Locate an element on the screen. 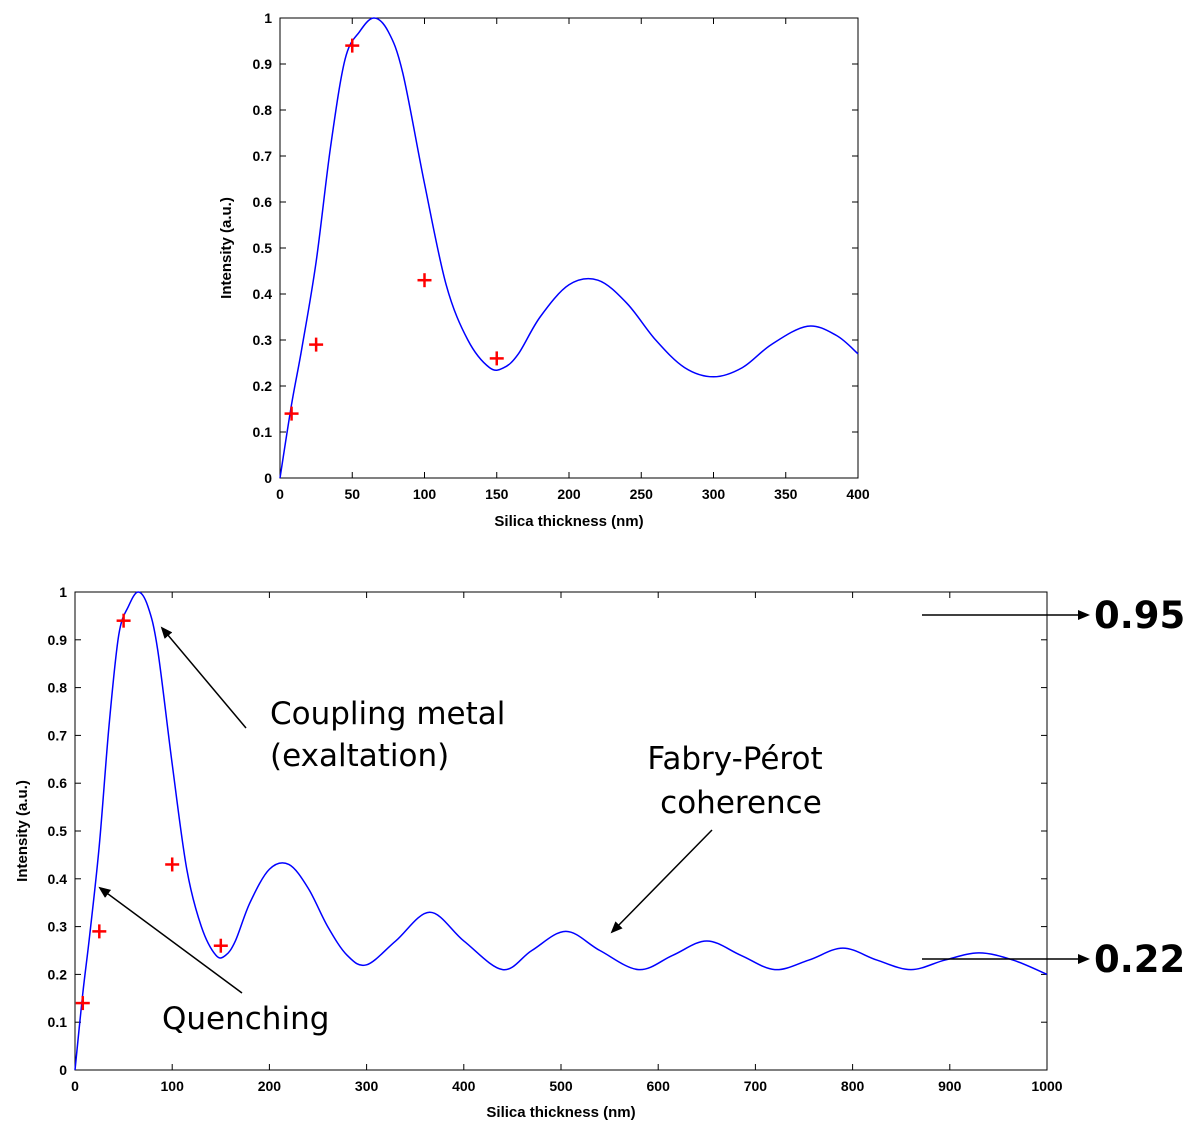 This screenshot has width=1200, height=1129. bottom-measured-points is located at coordinates (151, 812).